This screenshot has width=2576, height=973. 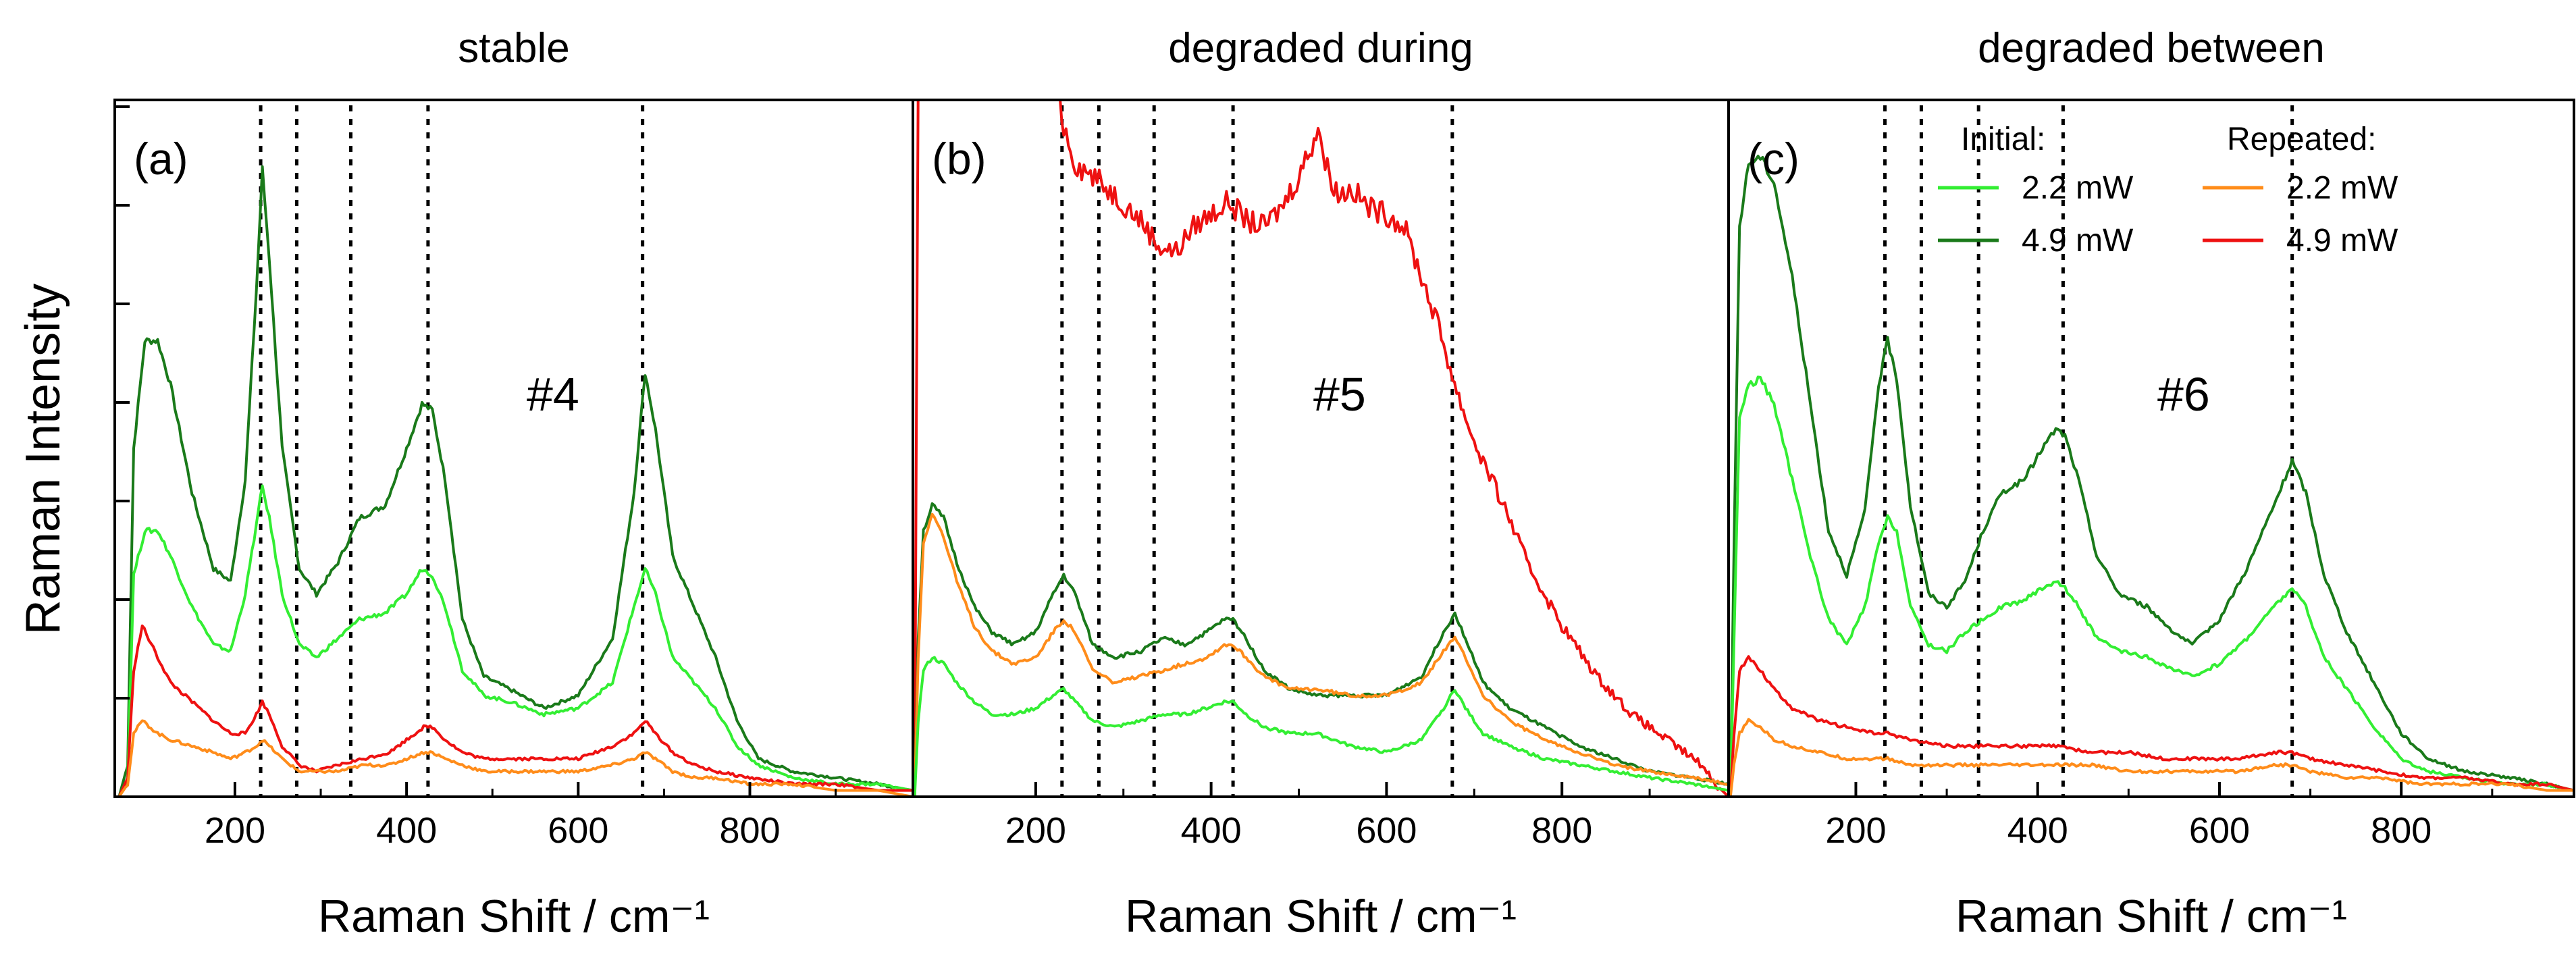 I want to click on legend-initial-header: Initial:, so click(x=2003, y=139).